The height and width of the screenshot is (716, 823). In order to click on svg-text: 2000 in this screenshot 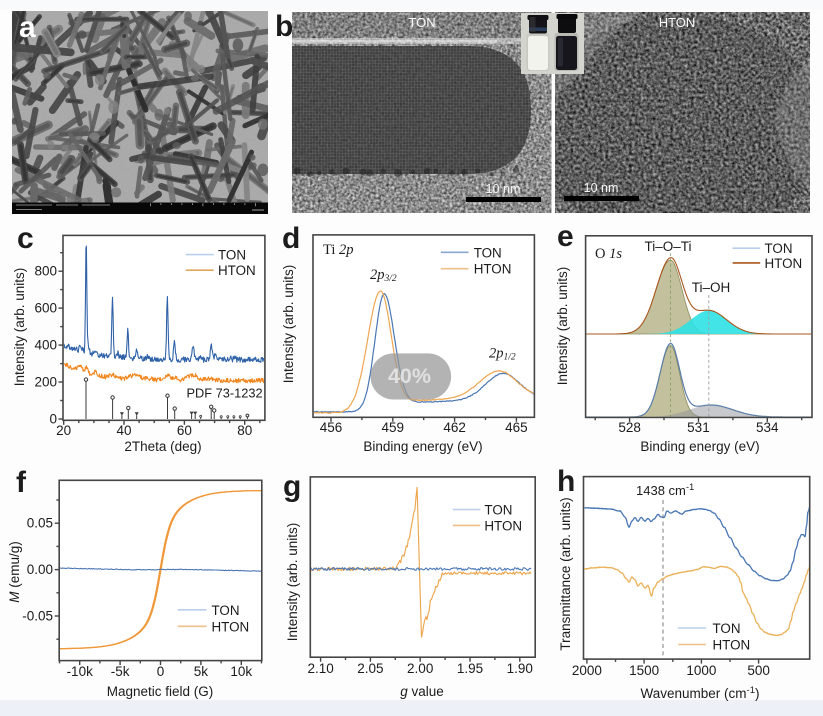, I will do `click(587, 670)`.